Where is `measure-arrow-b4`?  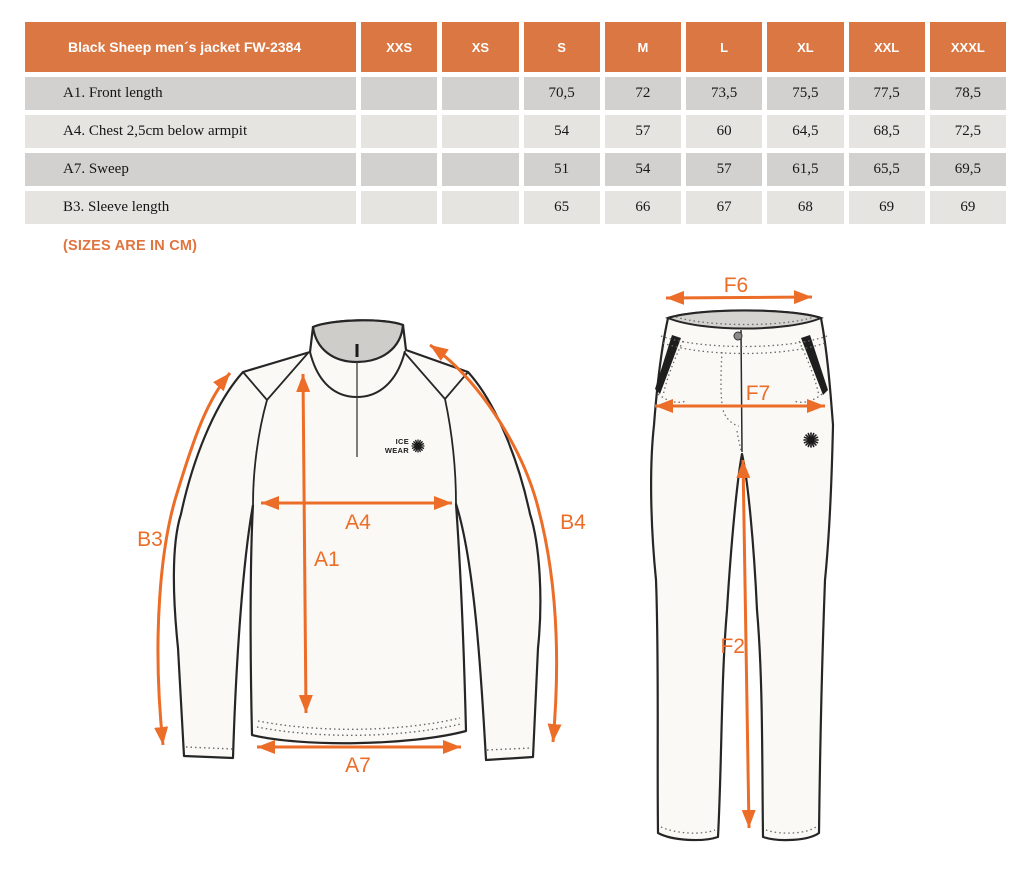 measure-arrow-b4 is located at coordinates (495, 543).